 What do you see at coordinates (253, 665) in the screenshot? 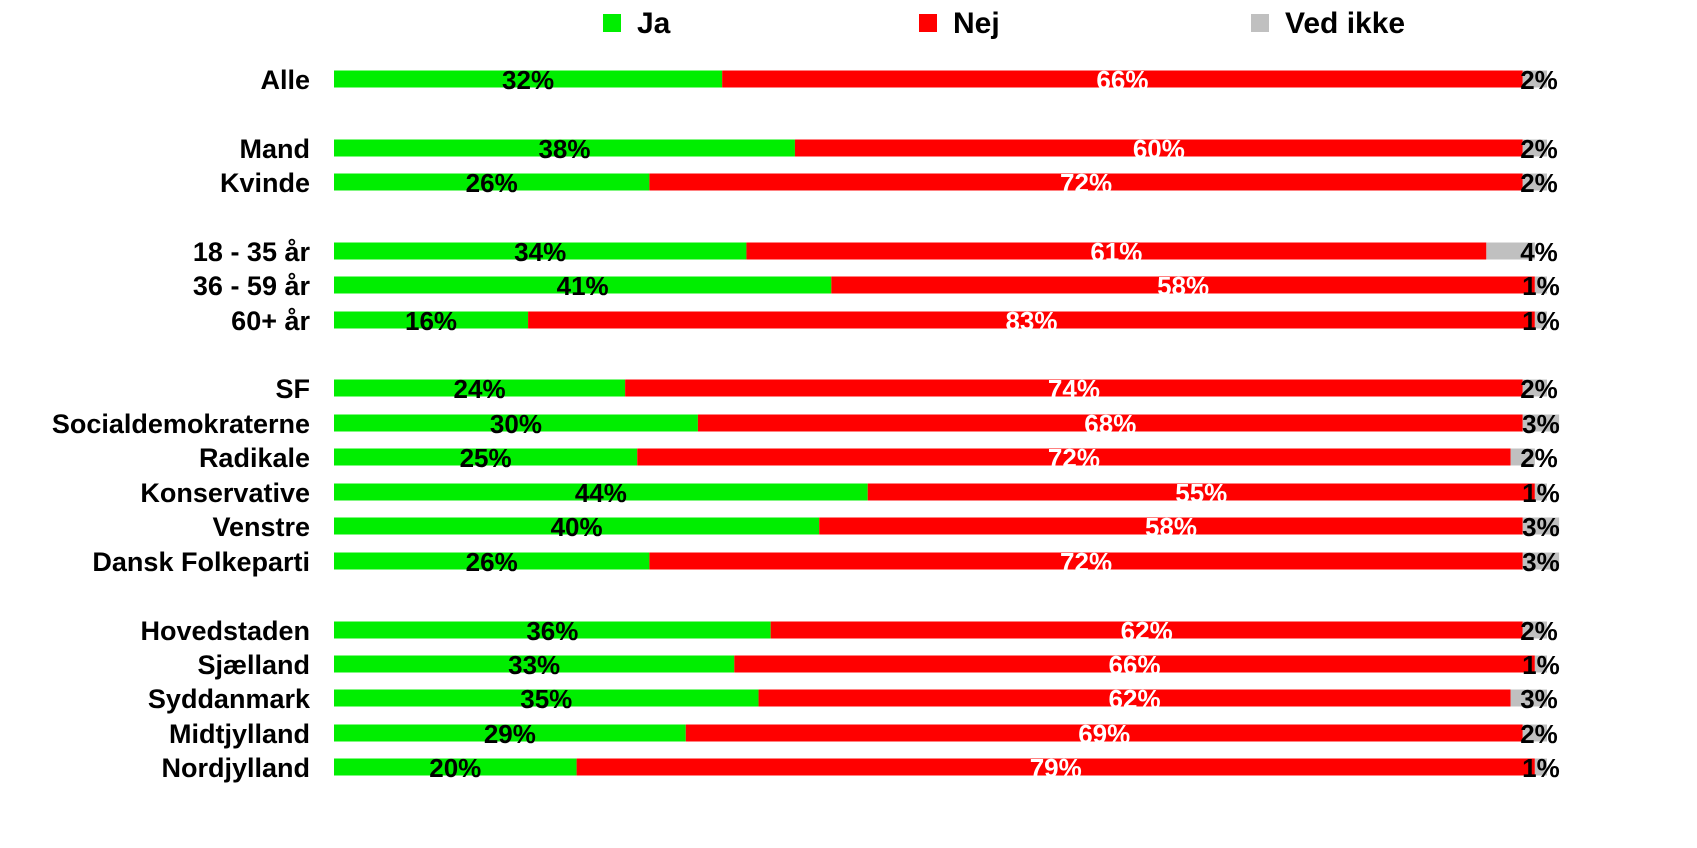
I see `category-label-sjaelland: Sjælland` at bounding box center [253, 665].